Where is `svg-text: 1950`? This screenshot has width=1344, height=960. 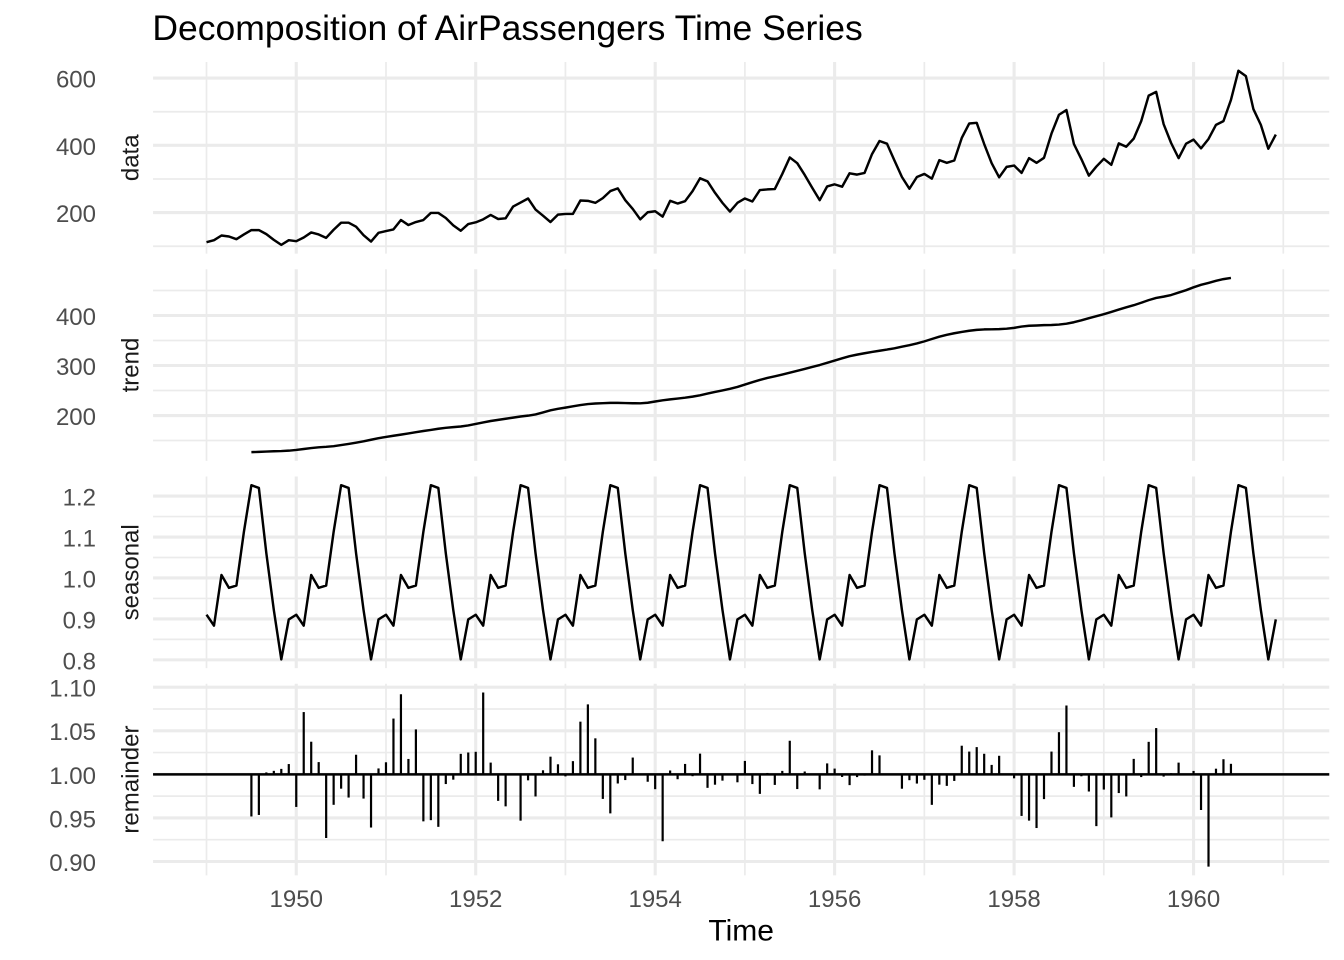 svg-text: 1950 is located at coordinates (296, 899).